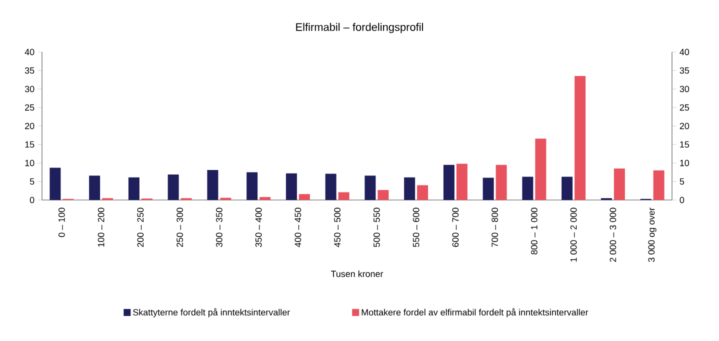 Image resolution: width=719 pixels, height=341 pixels. What do you see at coordinates (652, 235) in the screenshot?
I see `x-tick-label: 3 000 og over` at bounding box center [652, 235].